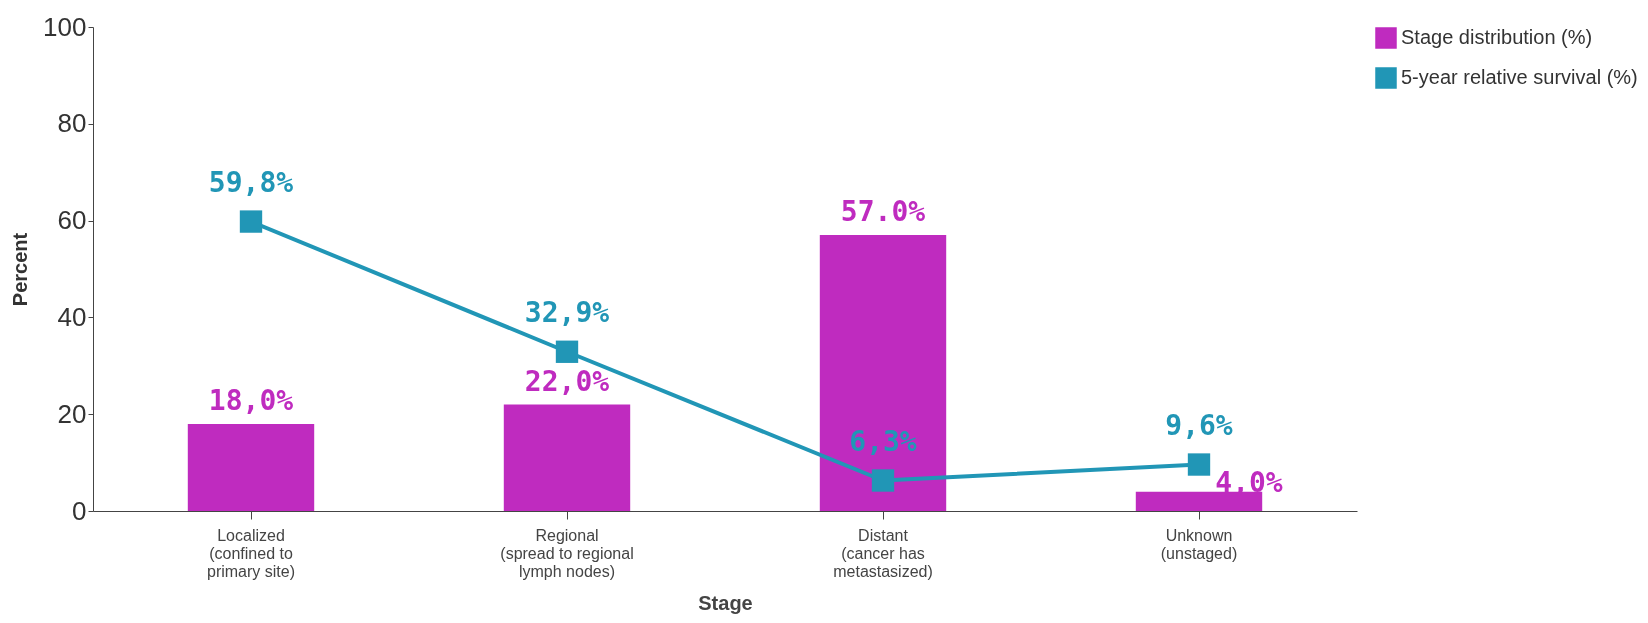  Describe the element at coordinates (1249, 482) in the screenshot. I see `data-label: 4,0%` at that location.